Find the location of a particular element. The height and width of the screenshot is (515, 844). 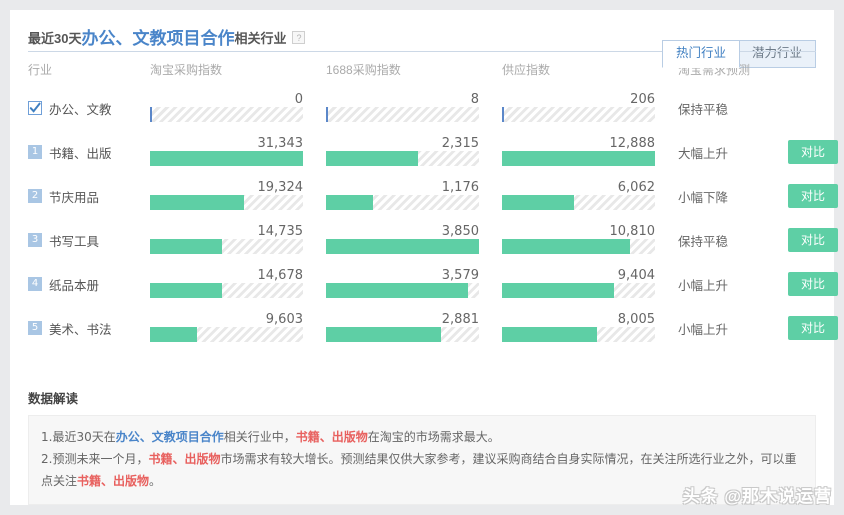

industry-label: 书籍、出版 is located at coordinates (80, 153).